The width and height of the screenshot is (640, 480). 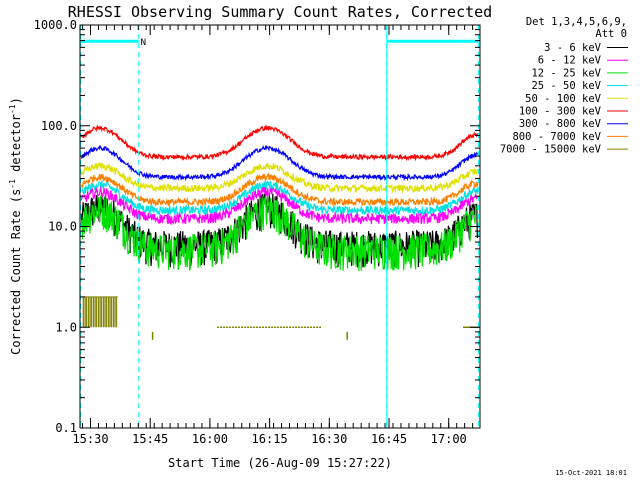 I want to click on legend-label-2: 12 - 25 keV, so click(x=566, y=73).